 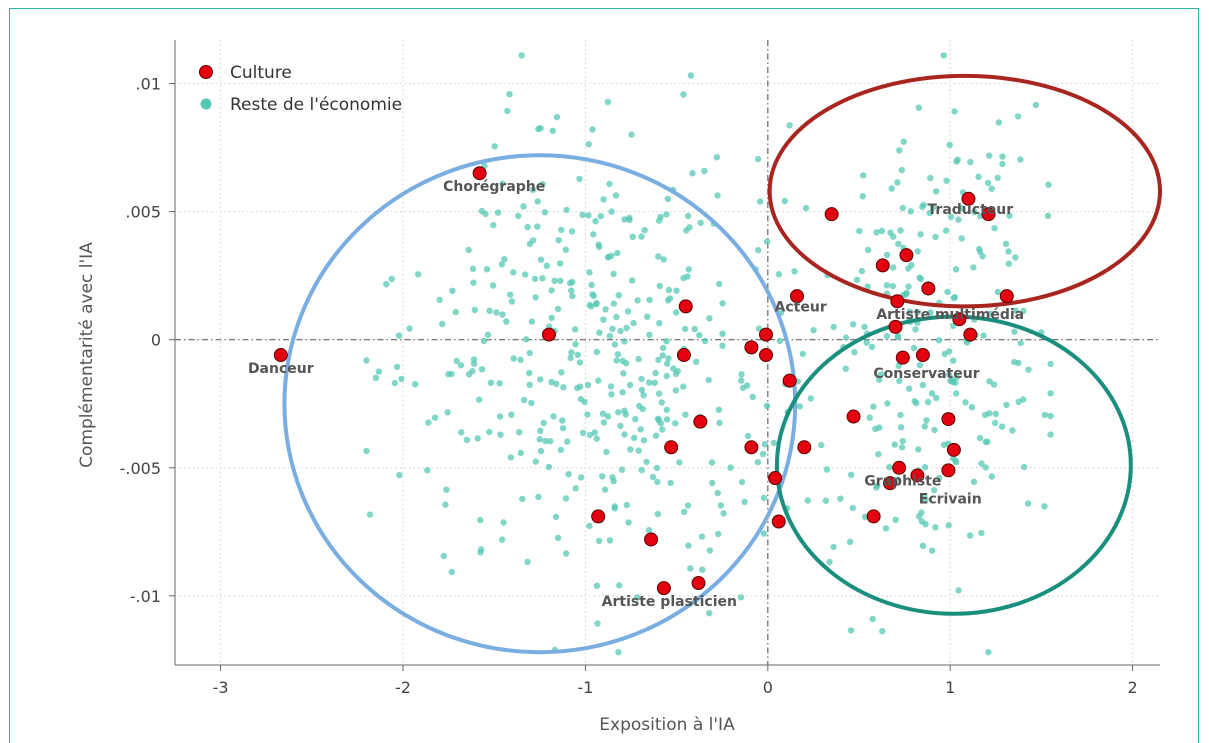 I want to click on annotation-label: Artiste multimédia, so click(x=950, y=315).